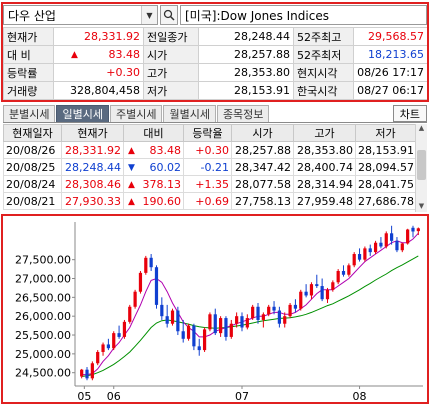 The width and height of the screenshot is (430, 405). What do you see at coordinates (32, 150) in the screenshot?
I see `cell-date: 20/08/26` at bounding box center [32, 150].